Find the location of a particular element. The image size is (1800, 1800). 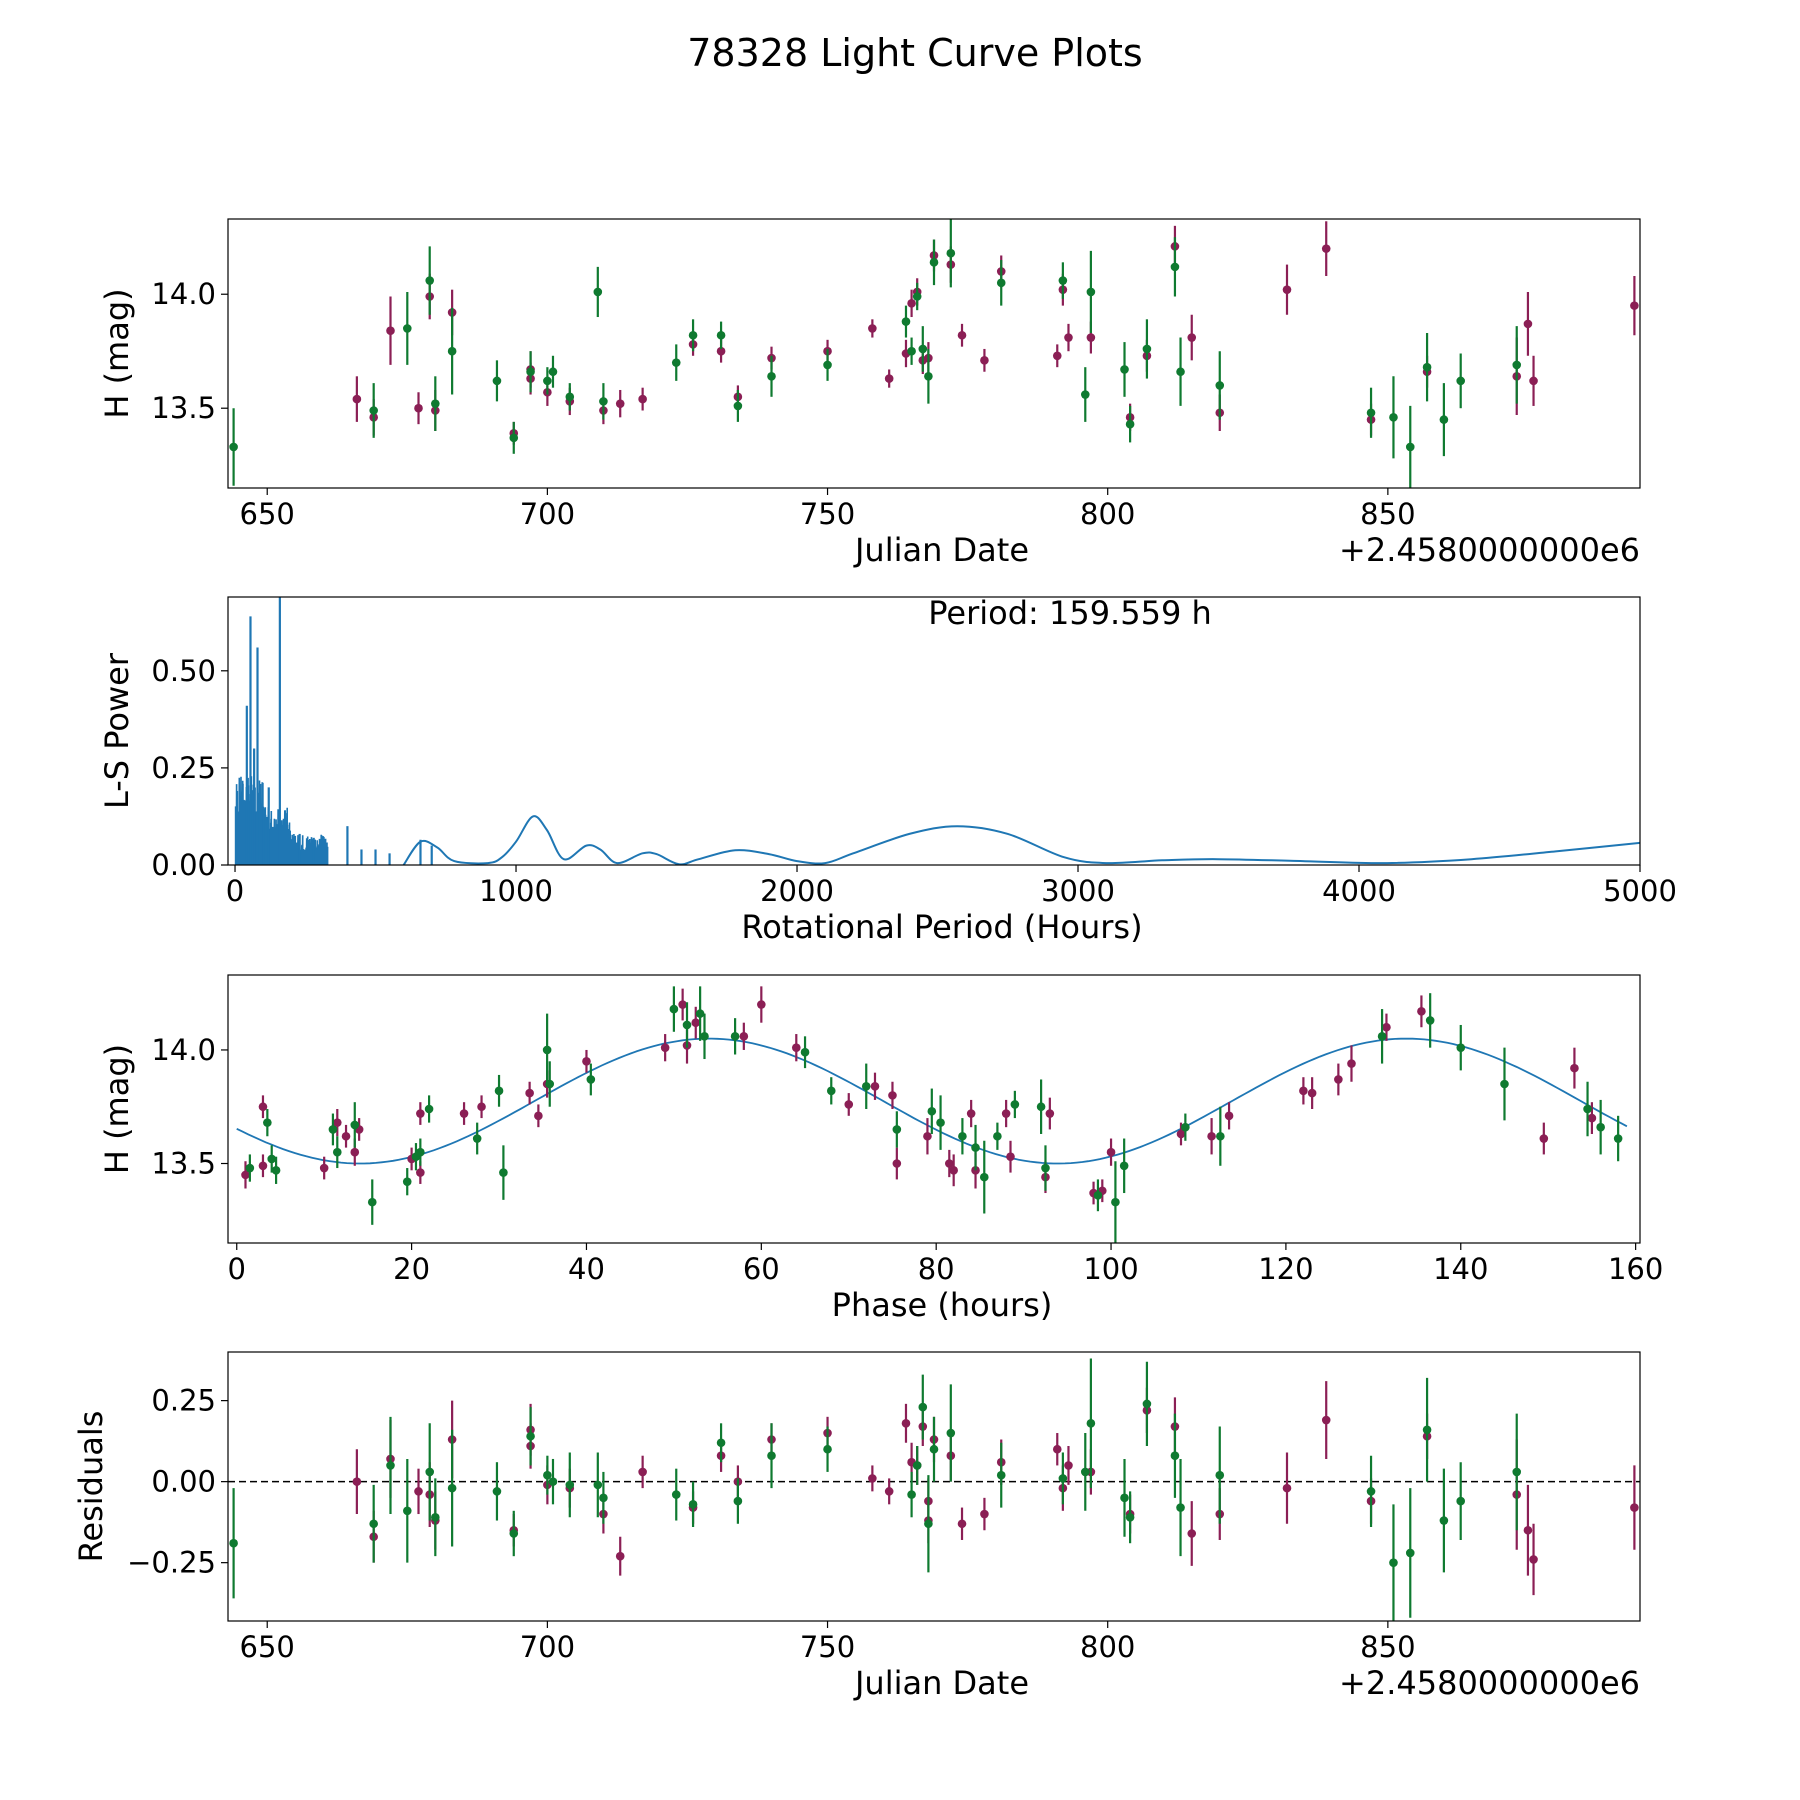

x-tick-label-lightcurve: 700 is located at coordinates (547, 514).